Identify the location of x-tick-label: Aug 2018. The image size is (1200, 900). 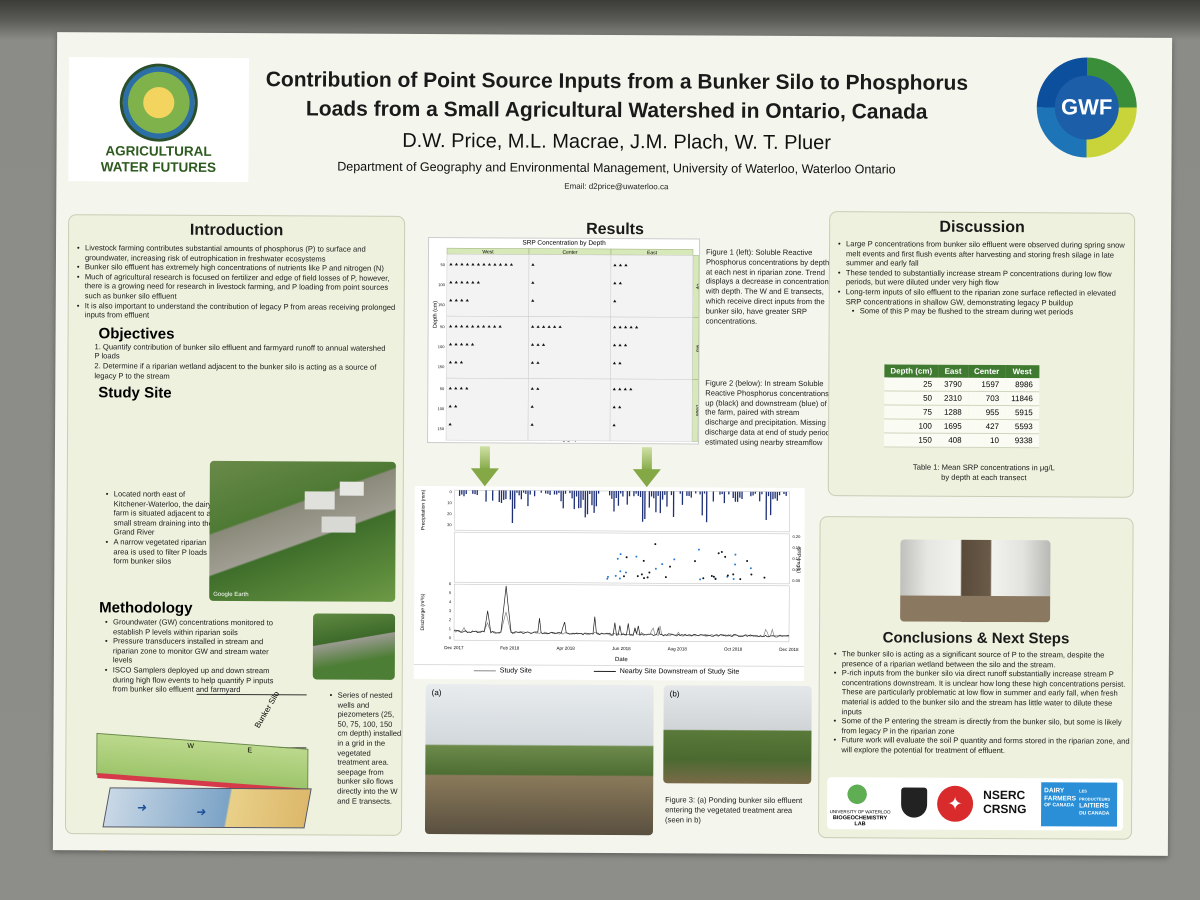
(678, 648).